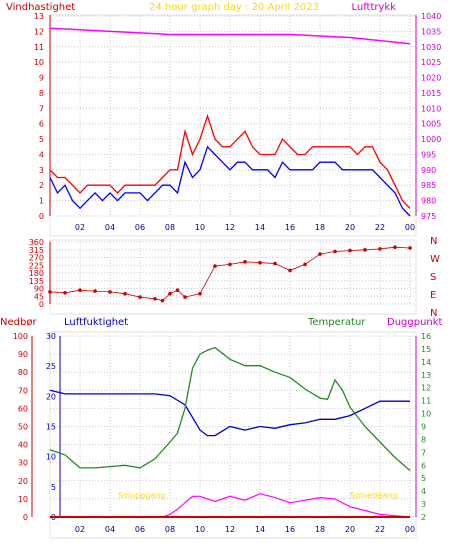 Image resolution: width=460 pixels, height=543 pixels. I want to click on direction-panel-frame, so click(233, 277).